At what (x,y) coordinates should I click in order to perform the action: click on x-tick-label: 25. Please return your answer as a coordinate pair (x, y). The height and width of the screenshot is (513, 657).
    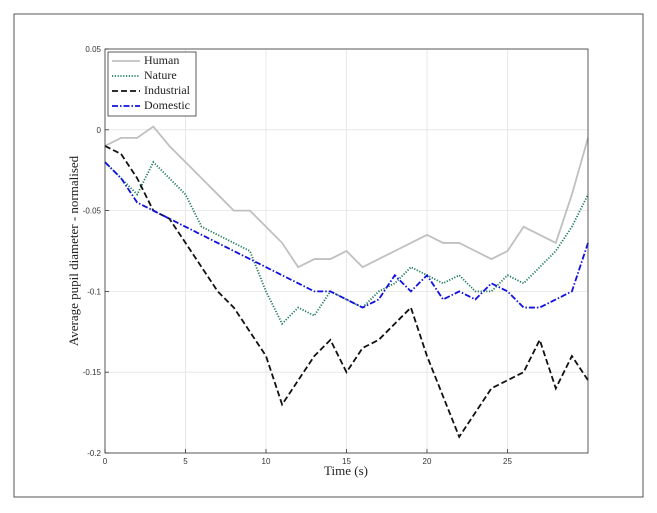
    Looking at the image, I should click on (507, 461).